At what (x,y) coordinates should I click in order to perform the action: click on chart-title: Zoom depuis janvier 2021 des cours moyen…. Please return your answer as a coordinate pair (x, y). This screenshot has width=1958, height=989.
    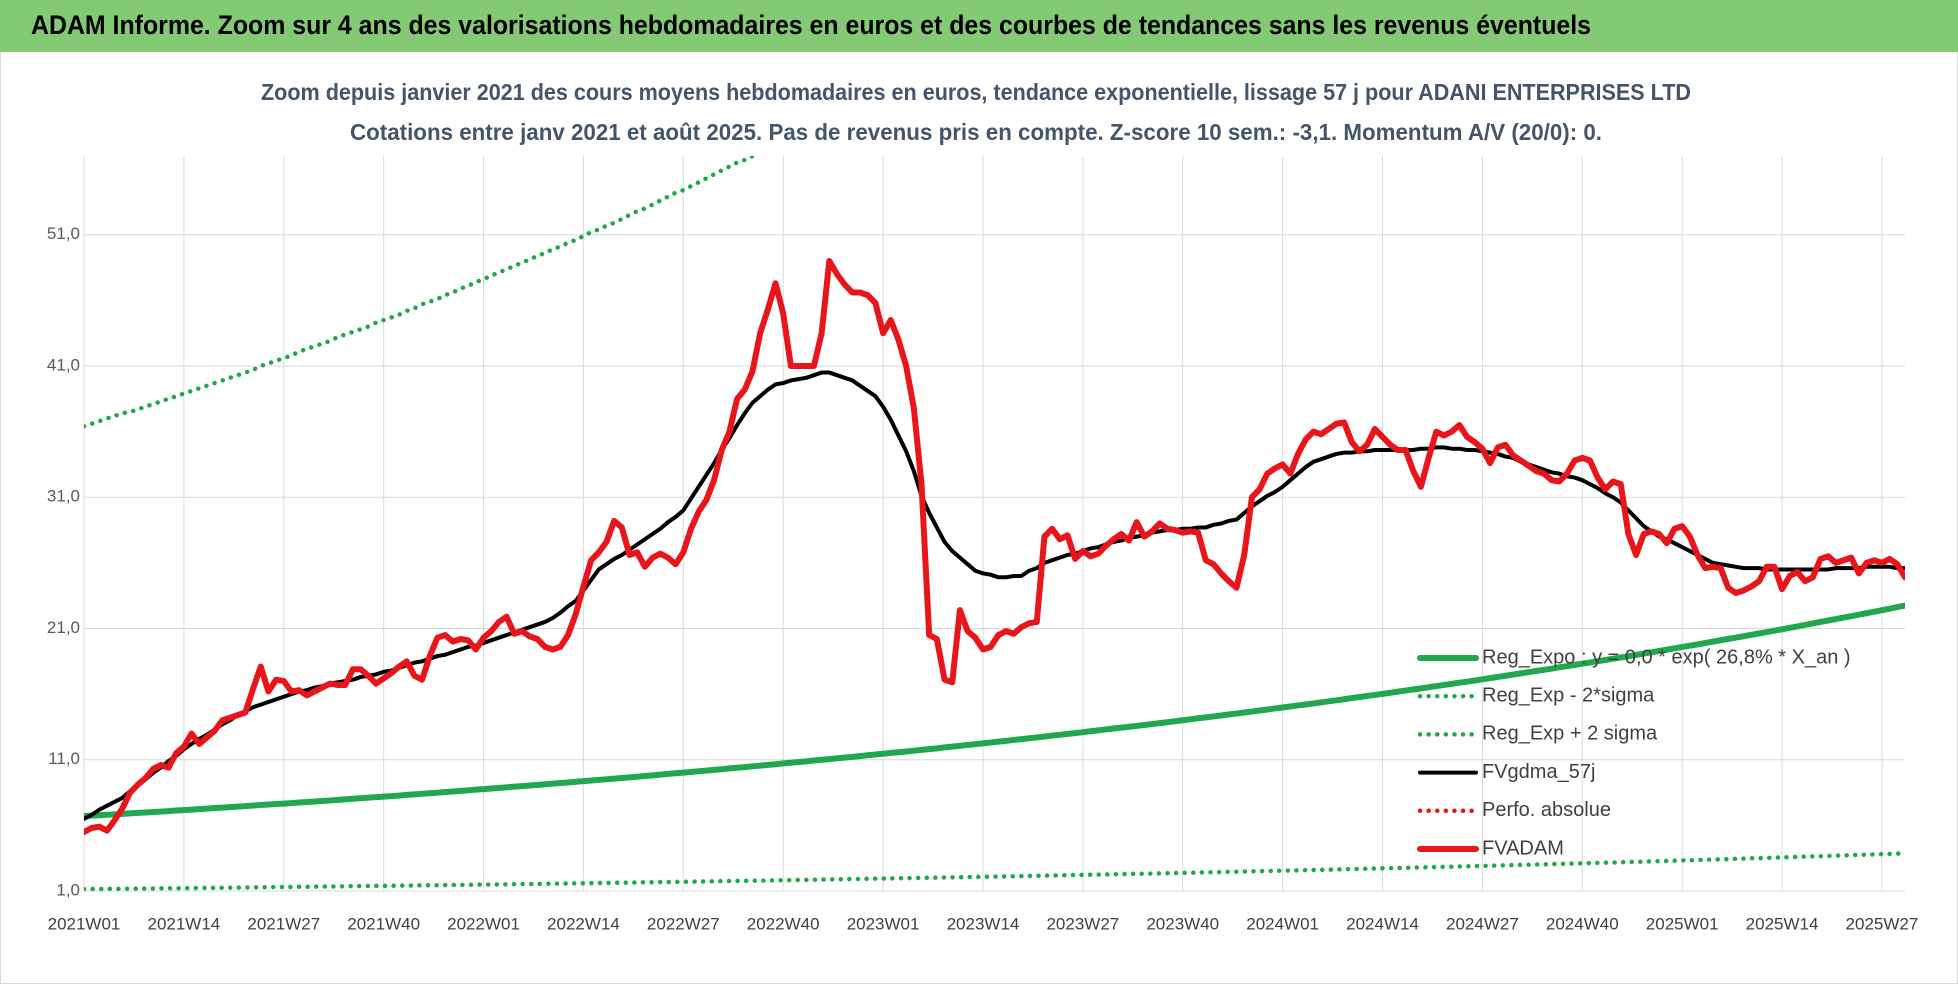
    Looking at the image, I should click on (976, 92).